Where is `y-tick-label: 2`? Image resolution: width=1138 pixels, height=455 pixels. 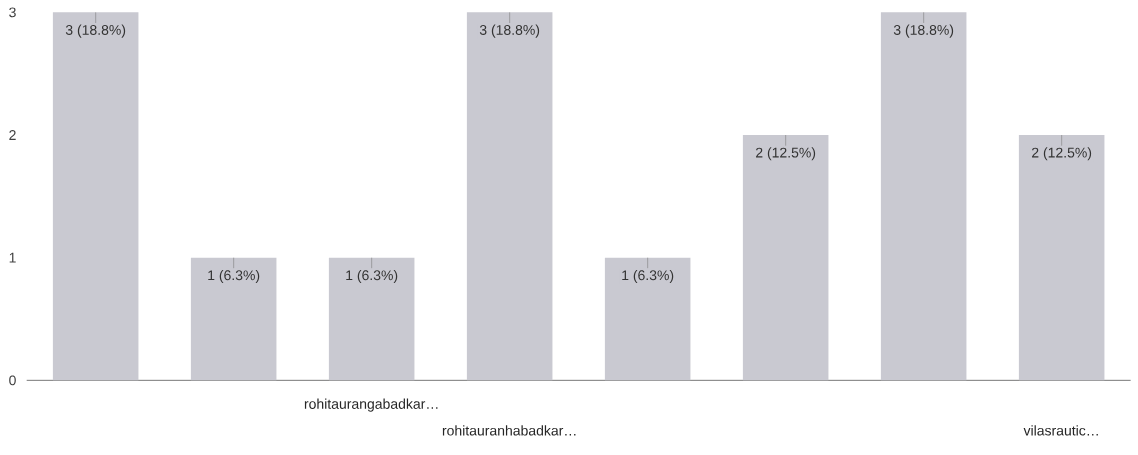 y-tick-label: 2 is located at coordinates (12, 135).